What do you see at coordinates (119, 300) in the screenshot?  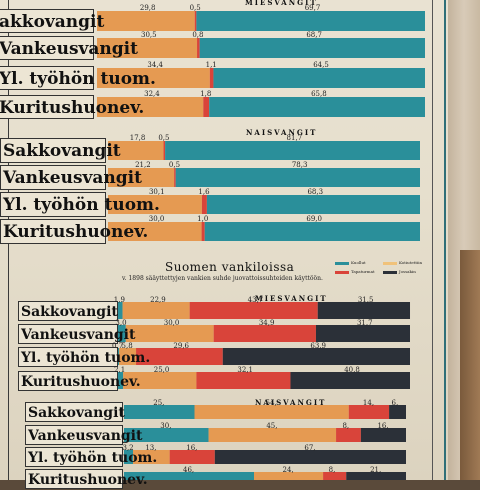 I see `value-label: 1,9` at bounding box center [119, 300].